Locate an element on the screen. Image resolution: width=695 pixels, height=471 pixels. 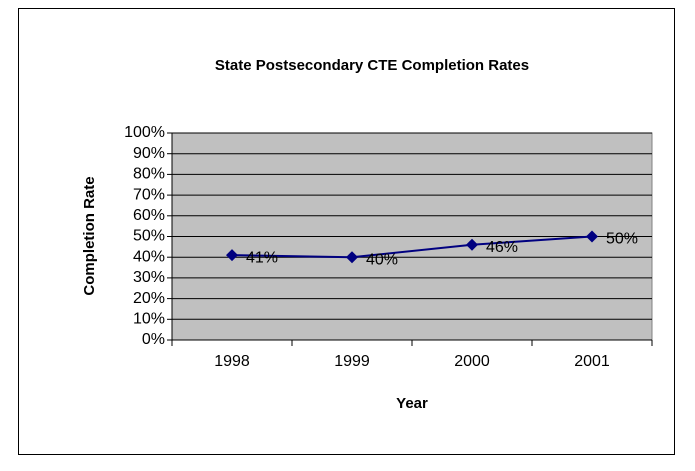
data-label: 41% is located at coordinates (262, 257).